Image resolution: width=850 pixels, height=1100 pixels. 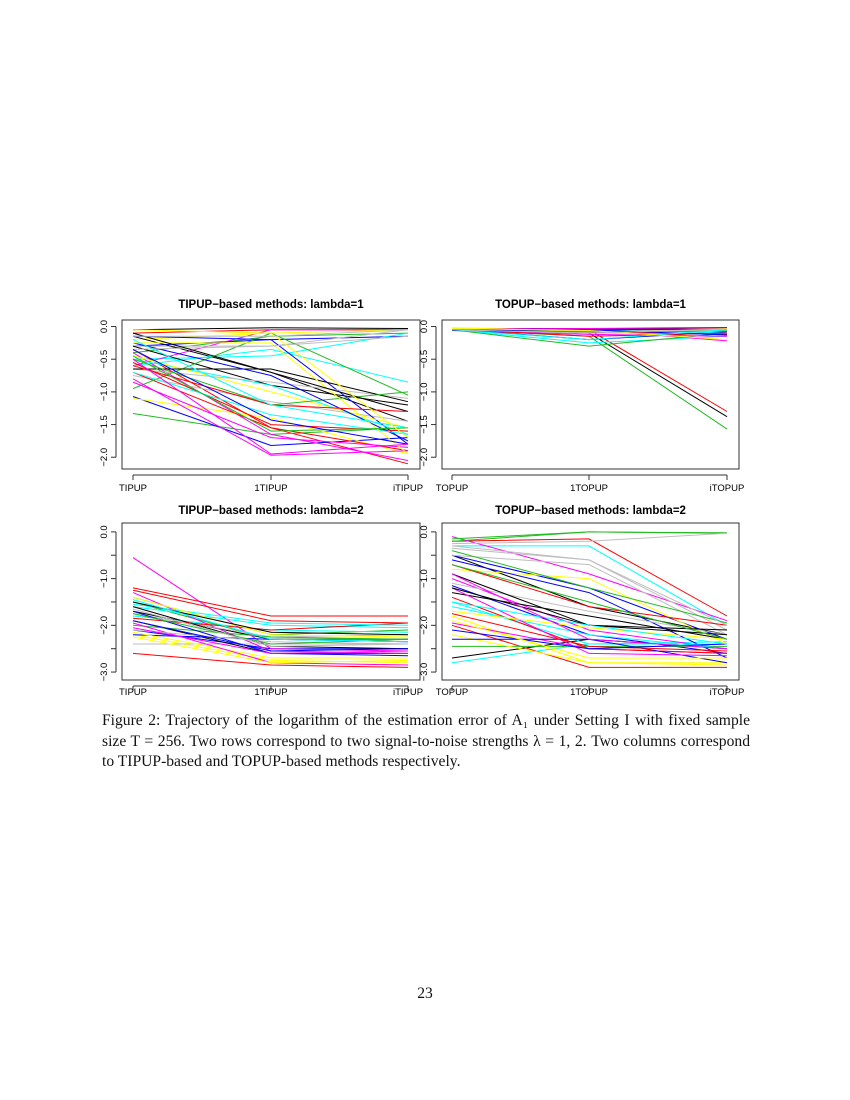 I want to click on x-tick-label: iTOPUP, so click(x=727, y=488).